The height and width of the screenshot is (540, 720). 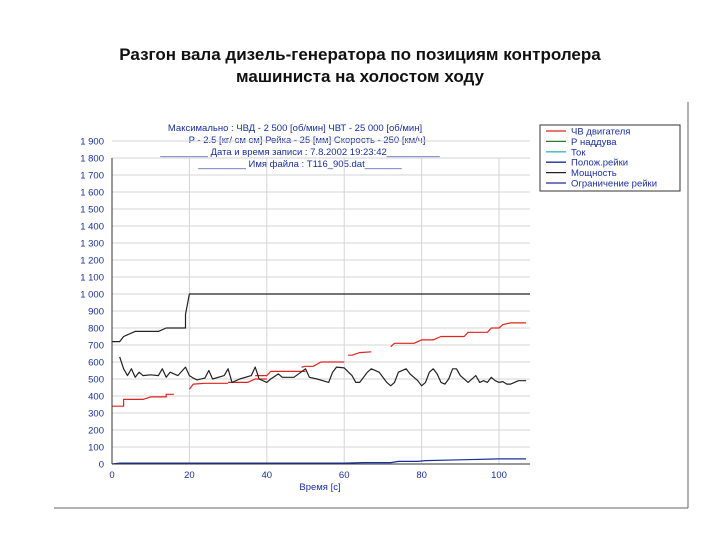 What do you see at coordinates (92, 295) in the screenshot?
I see `y-tick-label: 1 000` at bounding box center [92, 295].